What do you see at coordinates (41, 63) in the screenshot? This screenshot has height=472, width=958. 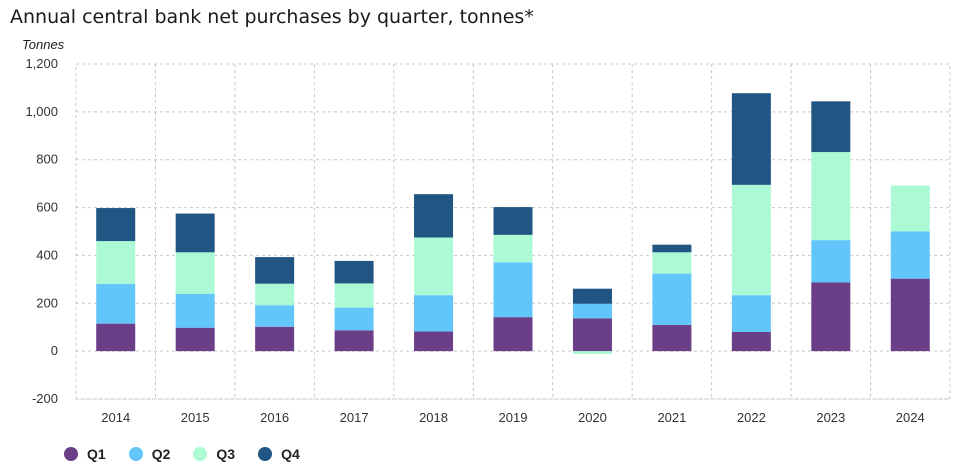 I see `y-tick-label: 1,200` at bounding box center [41, 63].